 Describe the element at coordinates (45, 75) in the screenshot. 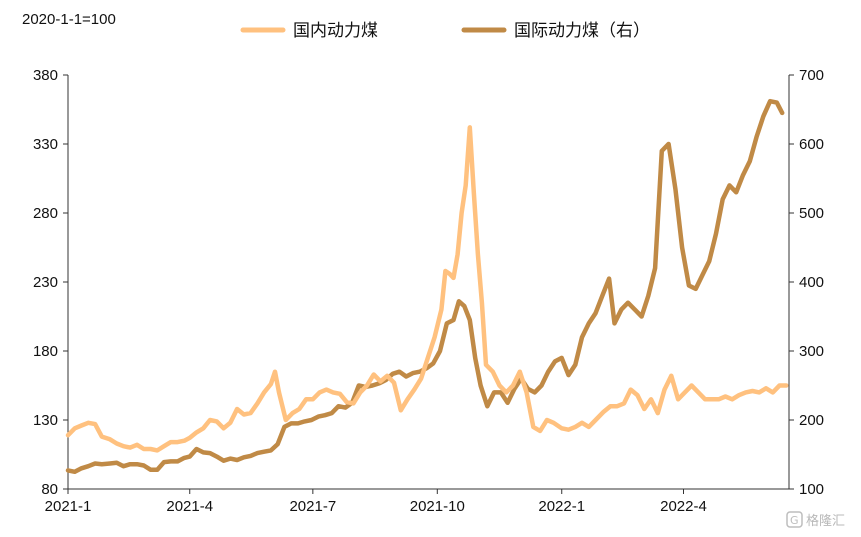

I see `y-left-tick-label: 380` at that location.